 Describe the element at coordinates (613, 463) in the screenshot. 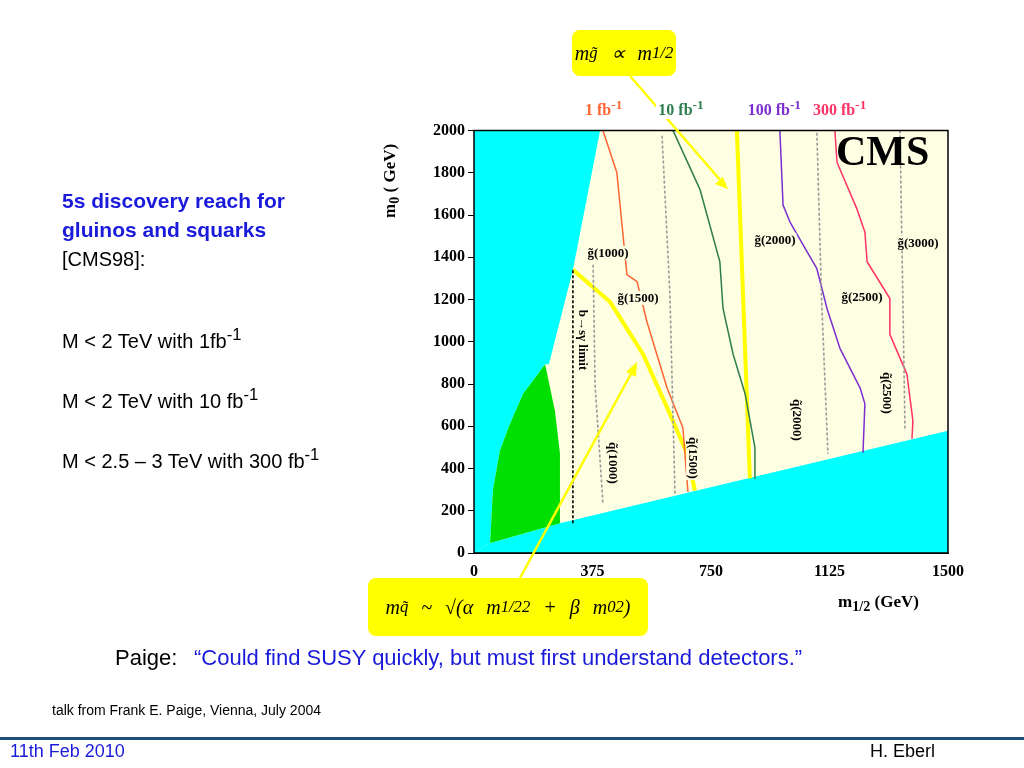

I see `annotation: q̃(1000)` at that location.